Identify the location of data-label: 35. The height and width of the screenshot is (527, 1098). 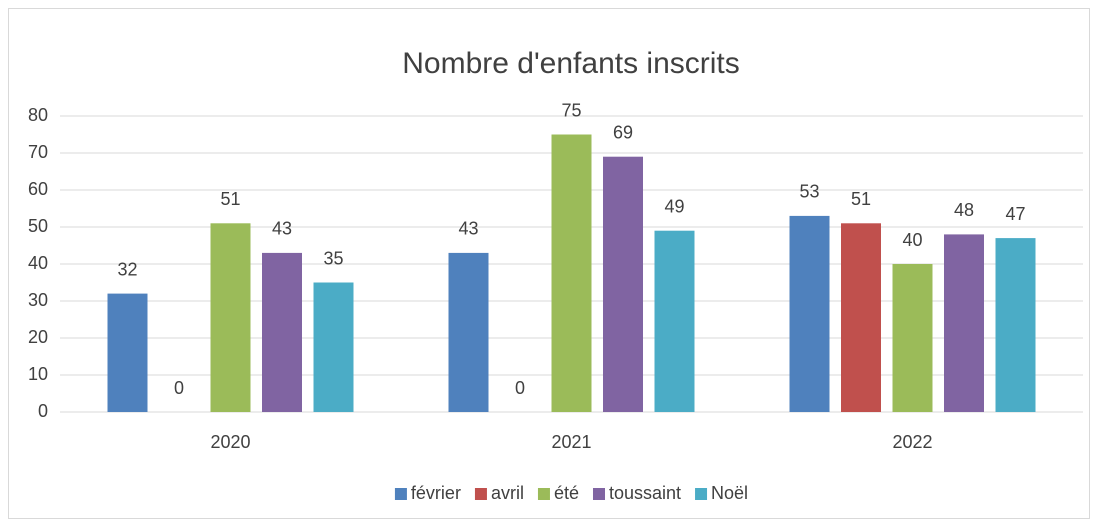
(333, 258).